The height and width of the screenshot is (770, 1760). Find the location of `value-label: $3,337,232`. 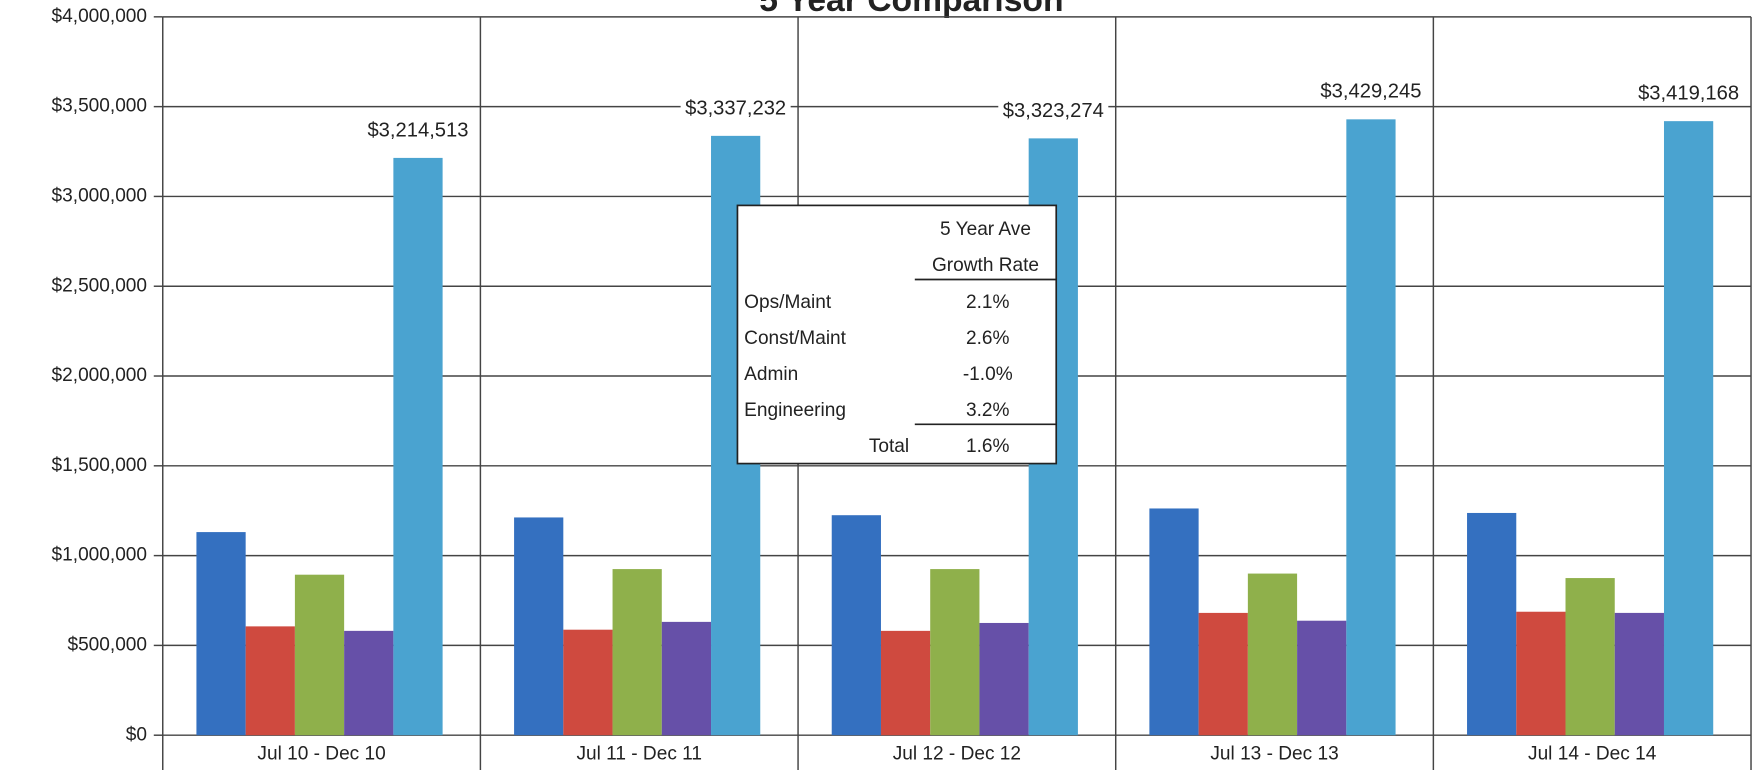

value-label: $3,337,232 is located at coordinates (735, 108).